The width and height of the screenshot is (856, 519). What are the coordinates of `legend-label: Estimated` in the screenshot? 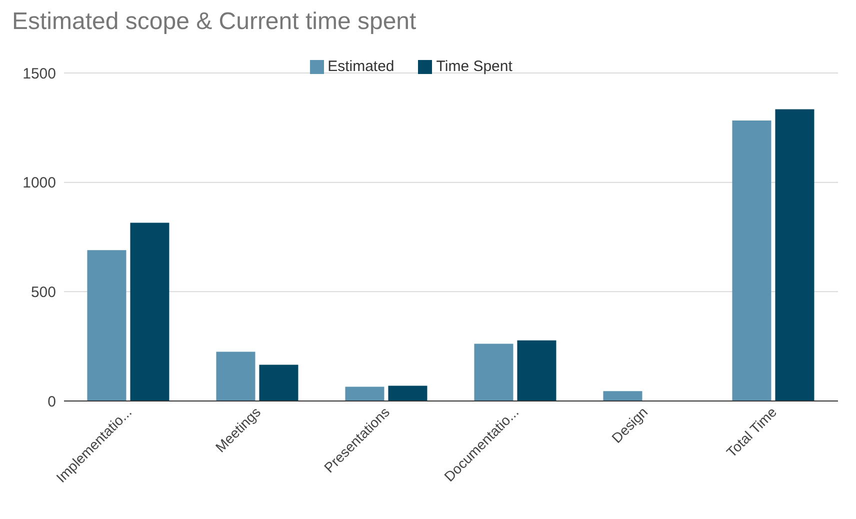 It's located at (361, 66).